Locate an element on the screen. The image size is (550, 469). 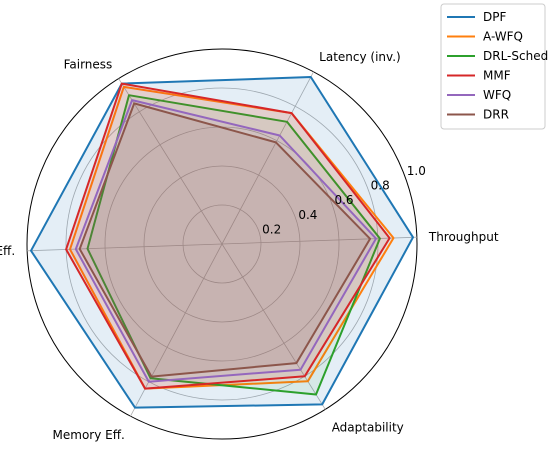
radial-tick-label: 1.0 is located at coordinates (416, 171).